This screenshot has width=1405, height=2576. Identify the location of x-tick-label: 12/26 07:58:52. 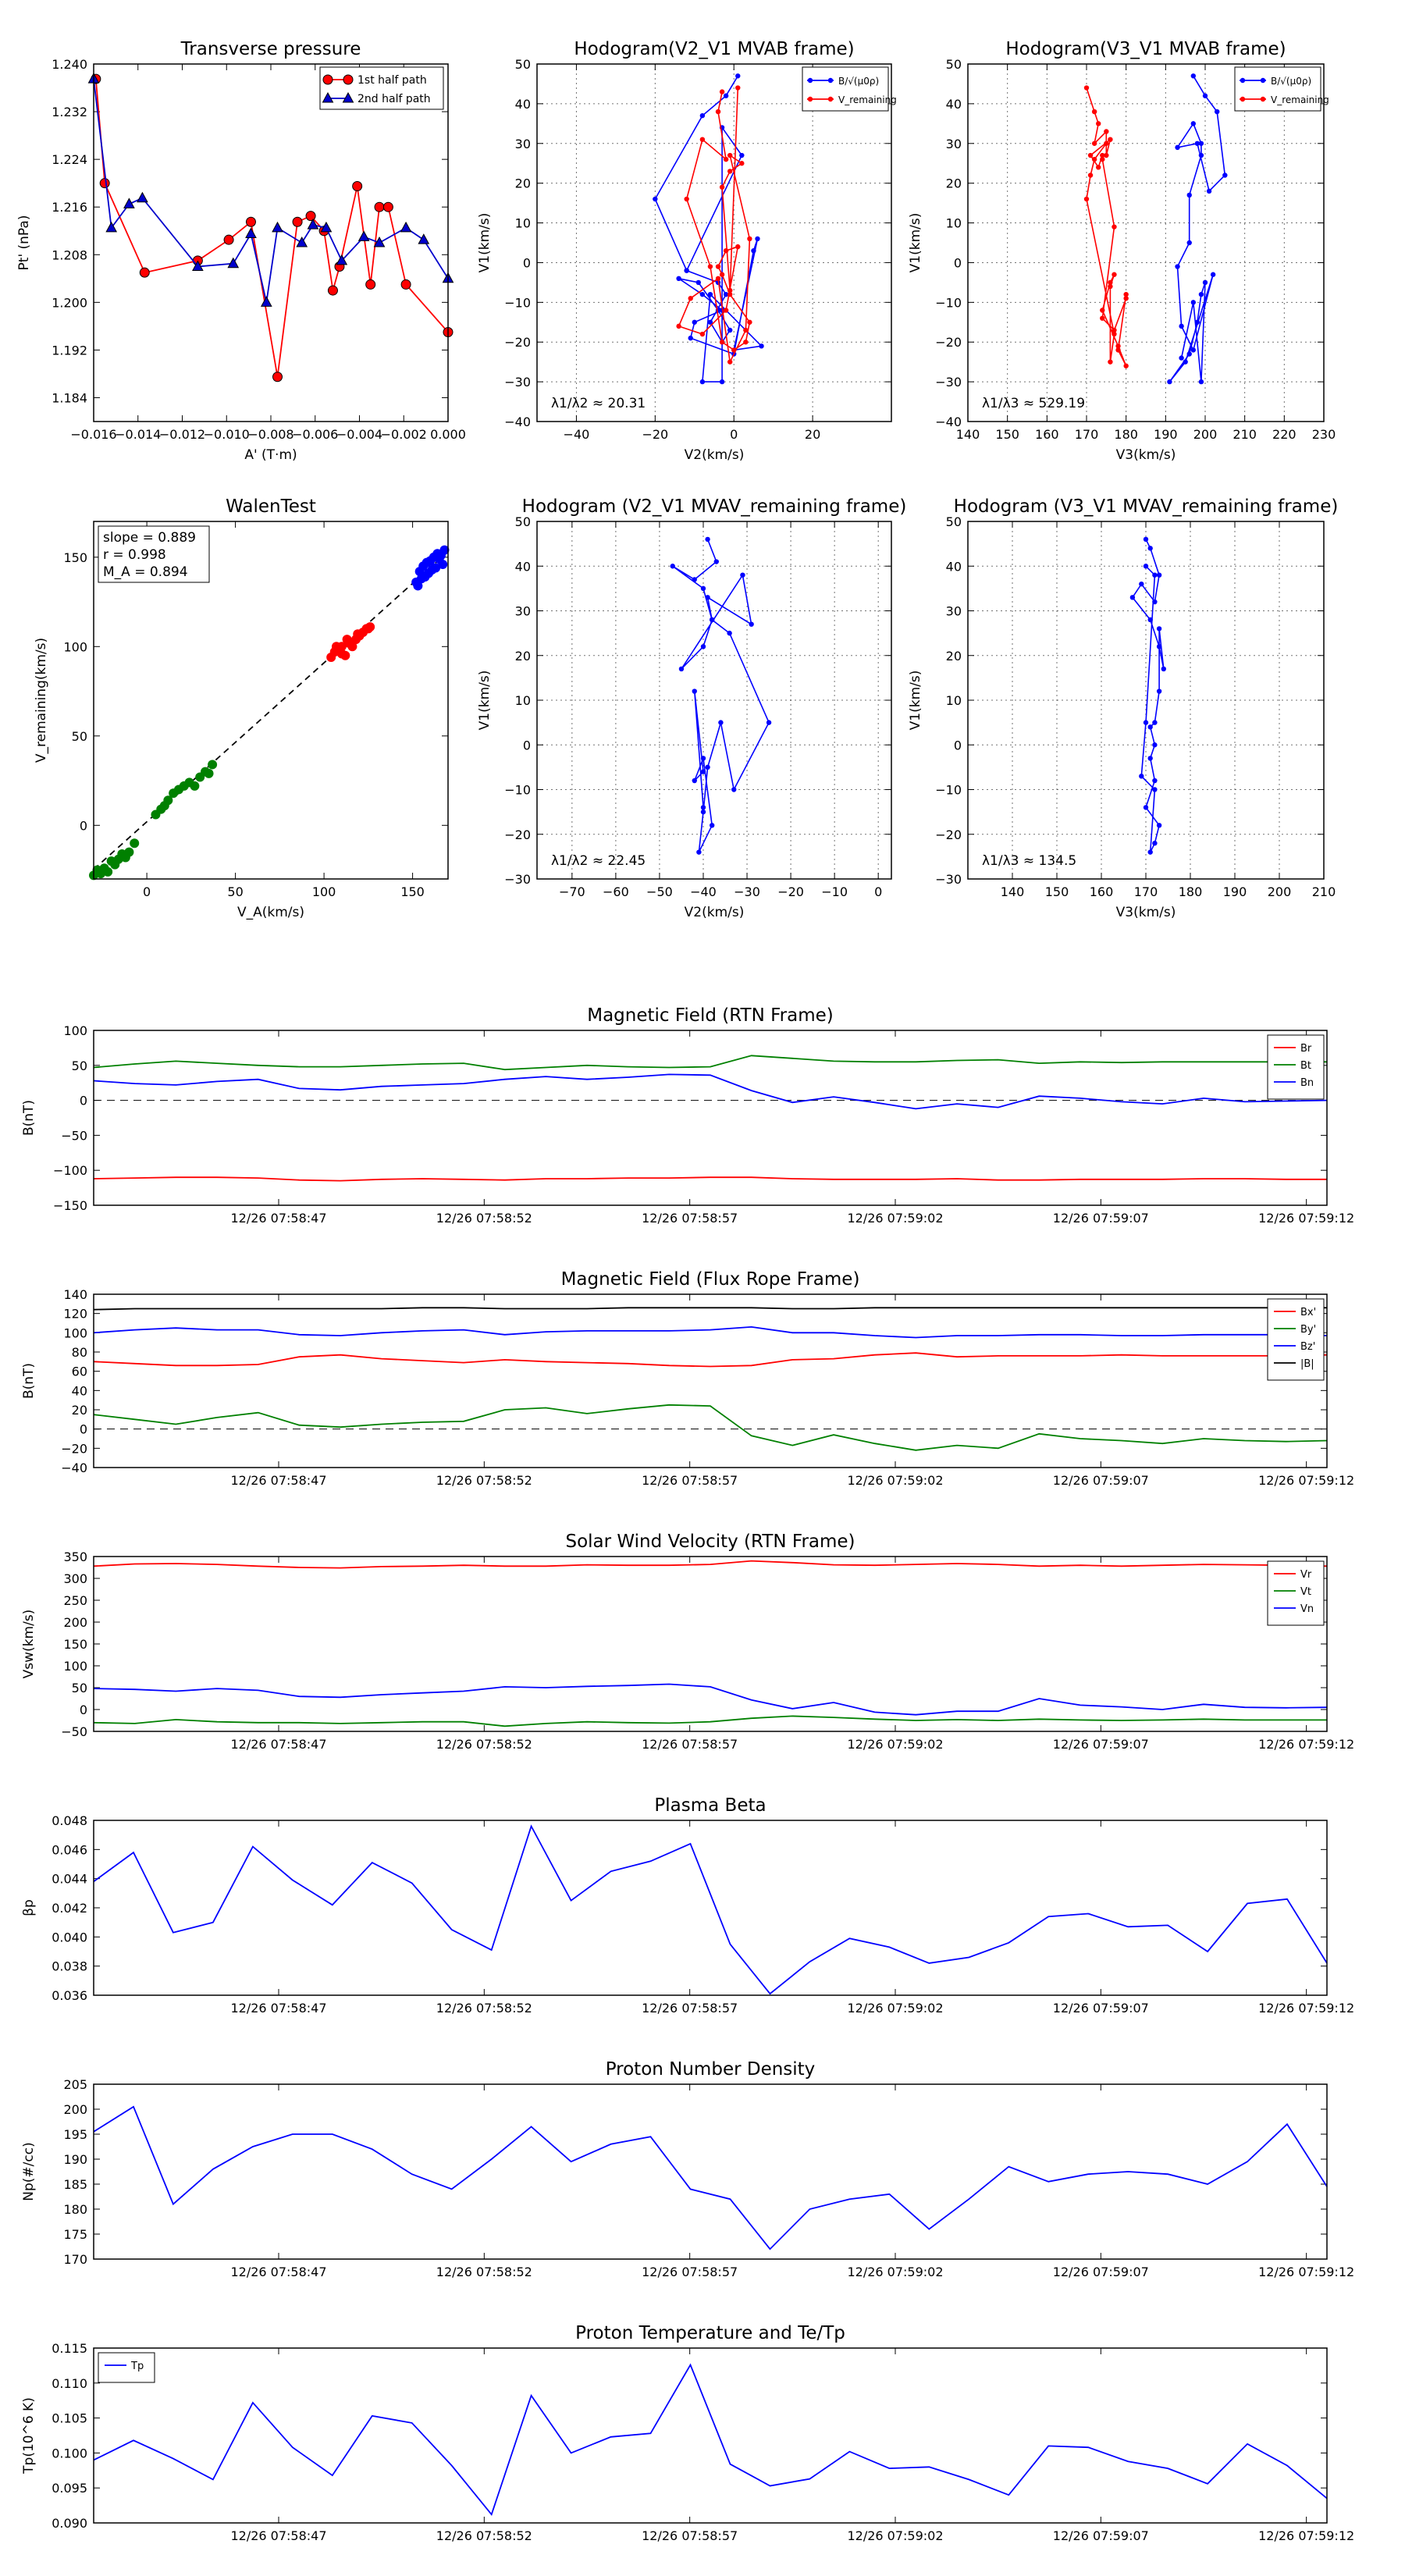
(484, 1480).